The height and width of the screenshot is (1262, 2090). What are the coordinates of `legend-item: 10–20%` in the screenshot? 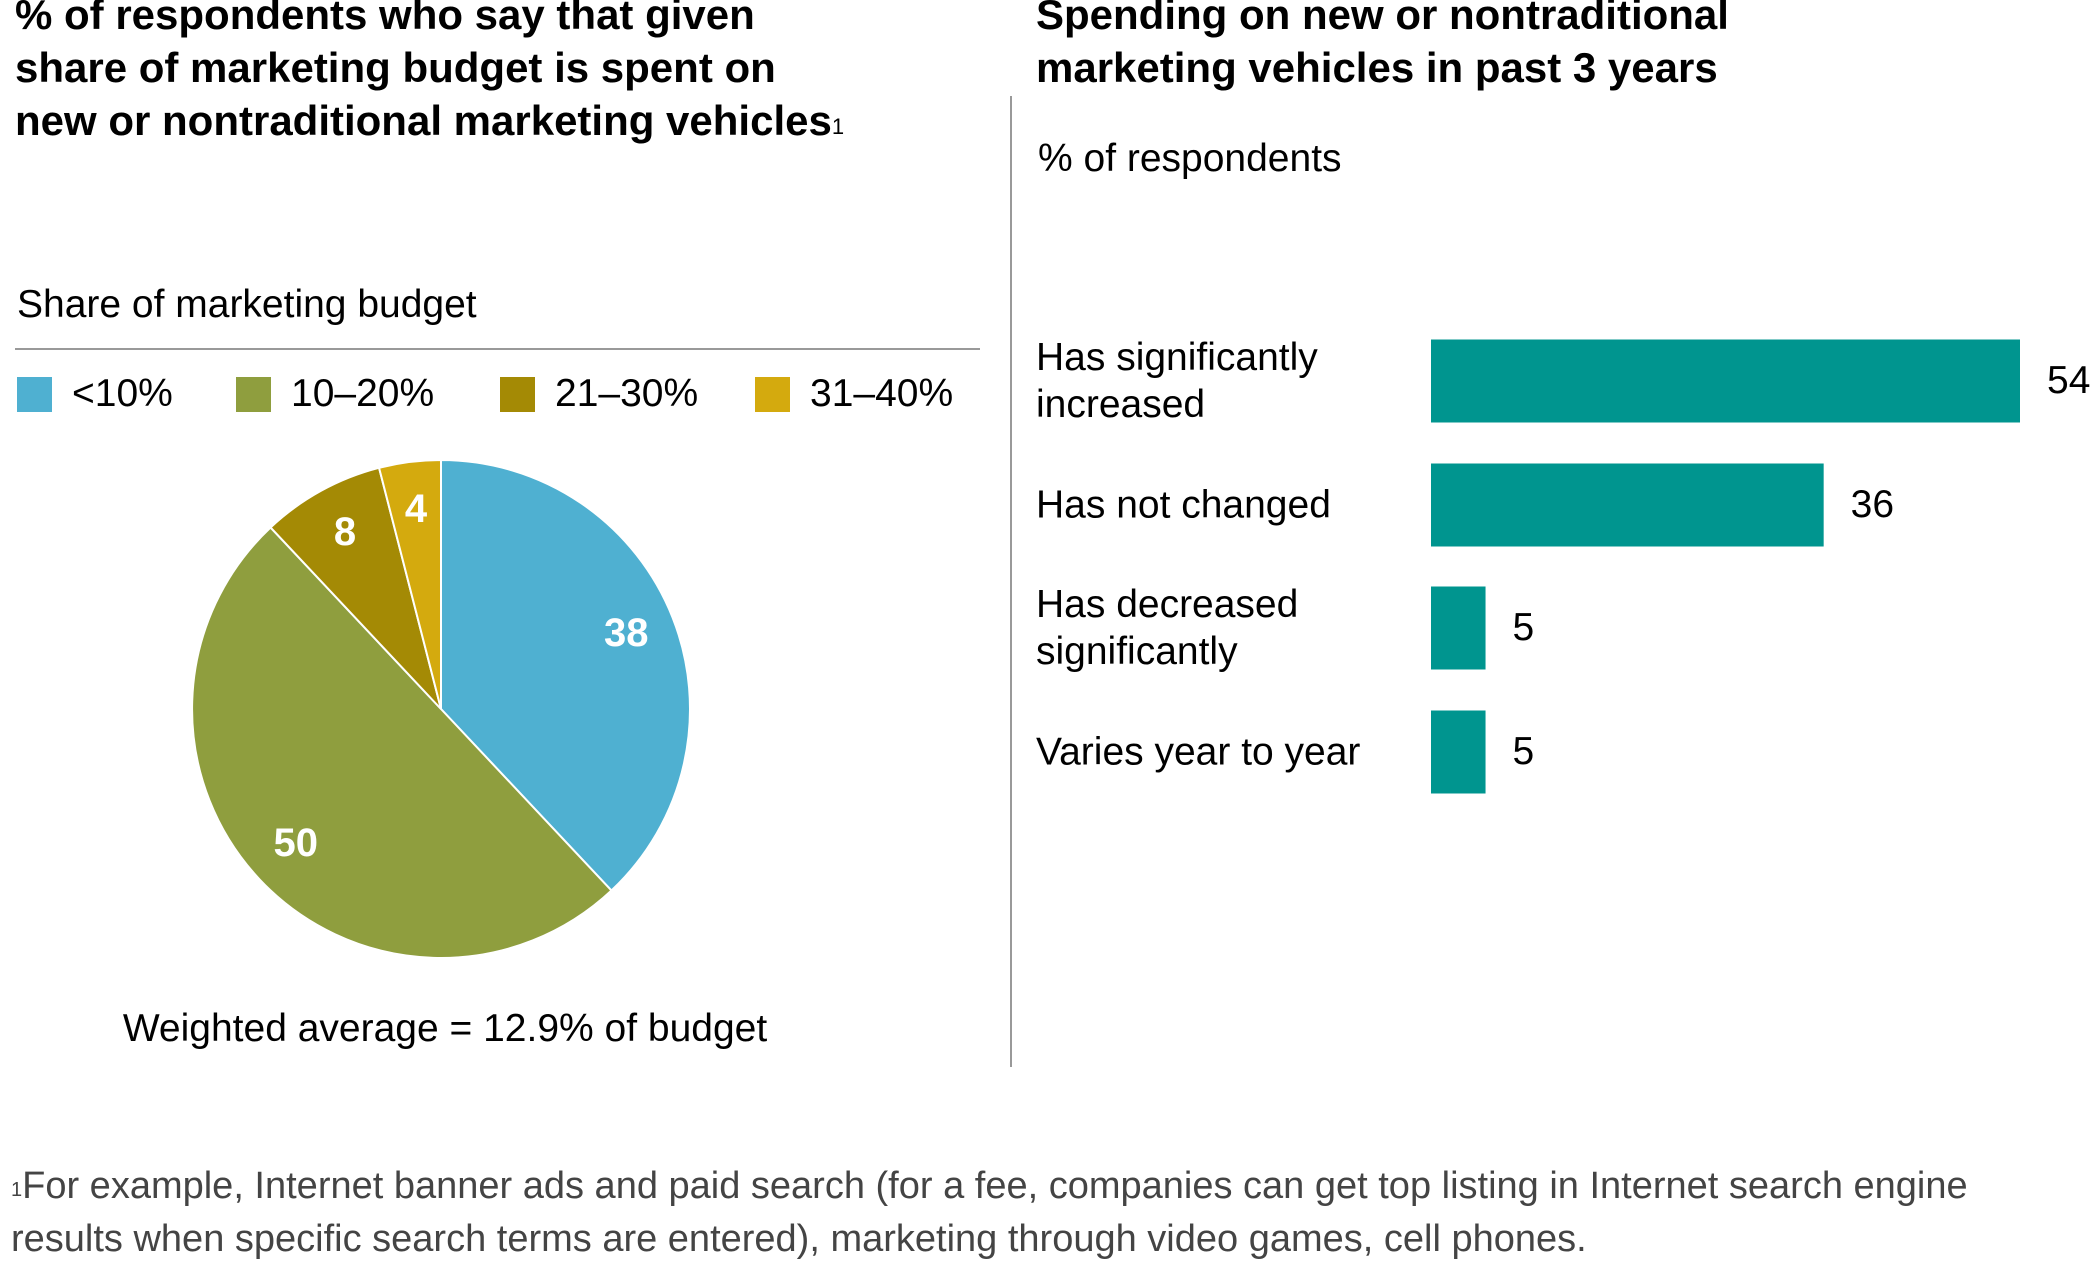 It's located at (335, 394).